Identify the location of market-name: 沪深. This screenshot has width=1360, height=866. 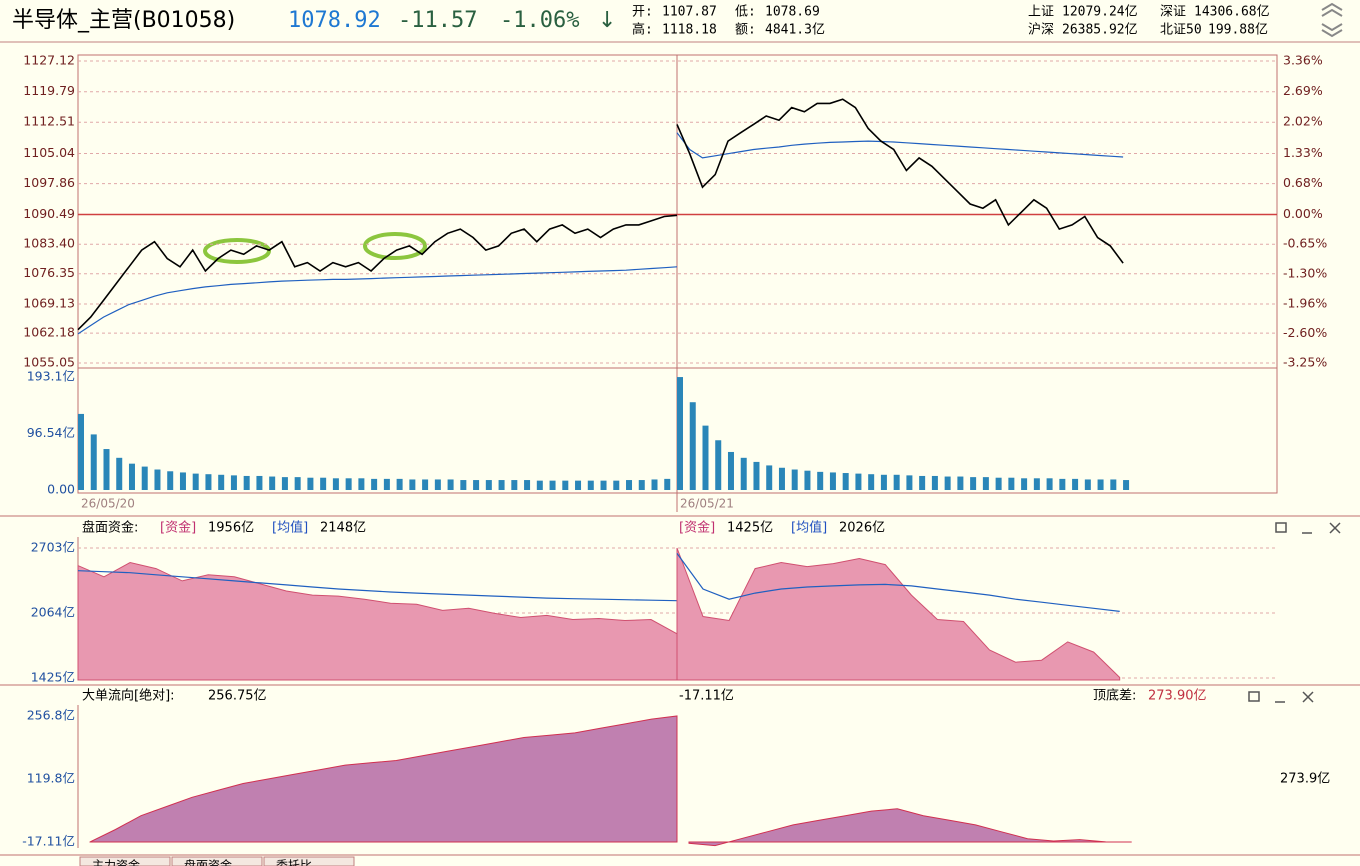
(1041, 30).